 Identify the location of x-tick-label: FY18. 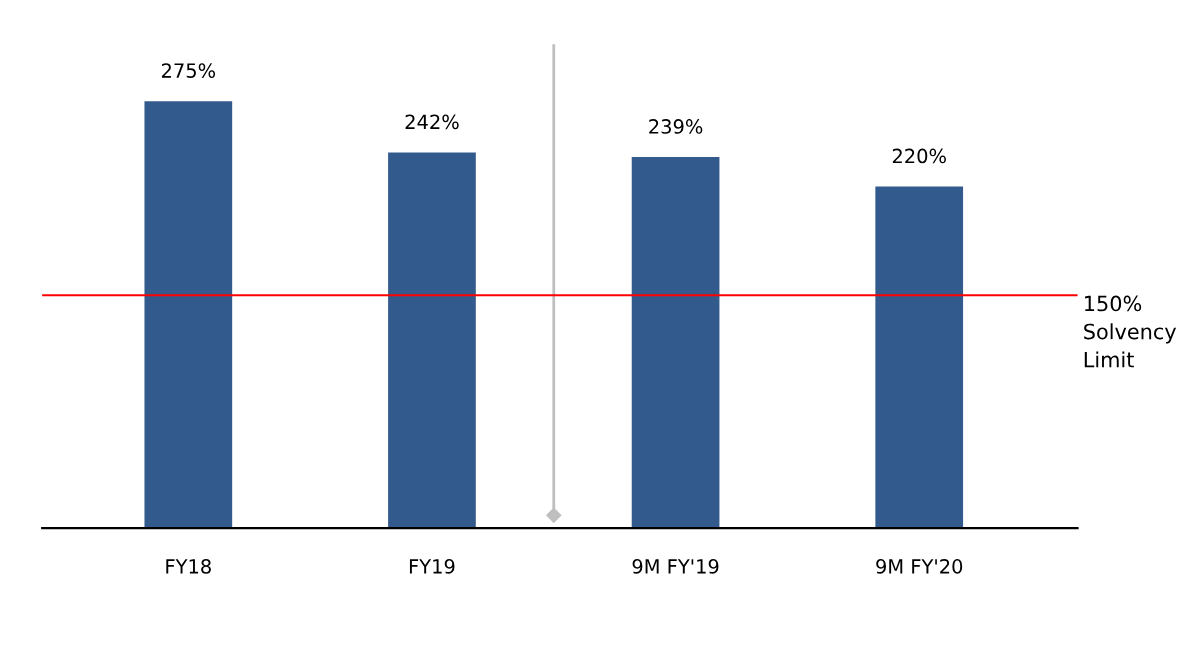
(188, 566).